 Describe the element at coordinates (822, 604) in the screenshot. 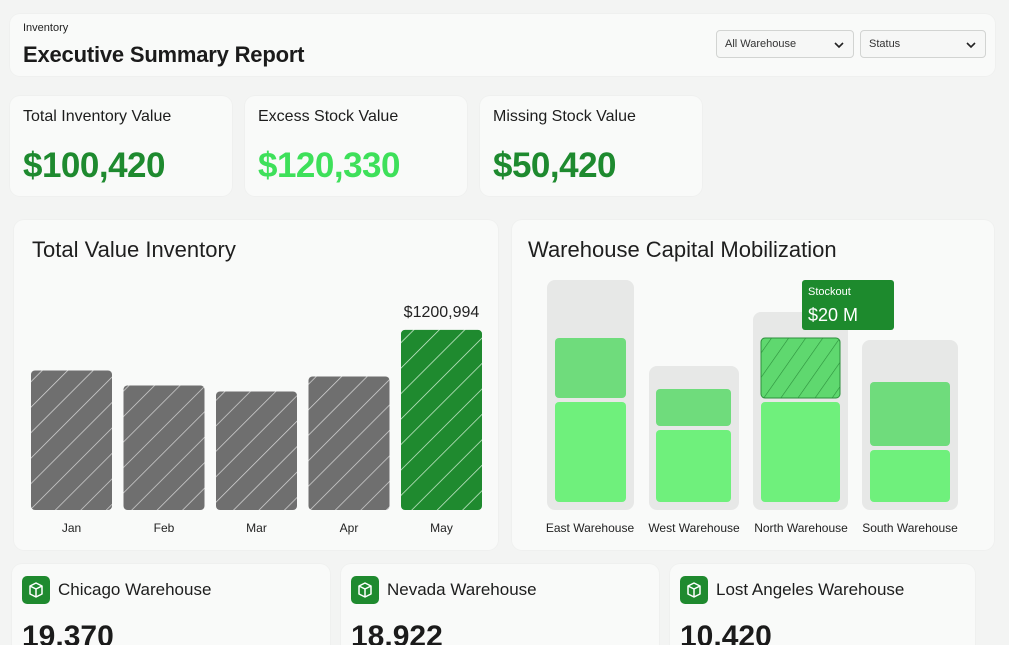

I see `warehouse-card-los-angeles: Lost Angeles Warehouse 10,420` at that location.